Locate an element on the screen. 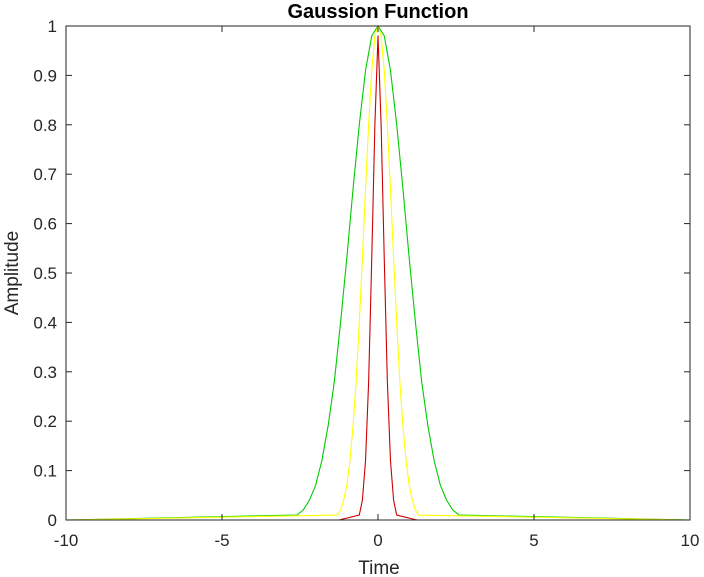 This screenshot has height=577, width=704. y-tick-label: 0.4 is located at coordinates (45, 322).